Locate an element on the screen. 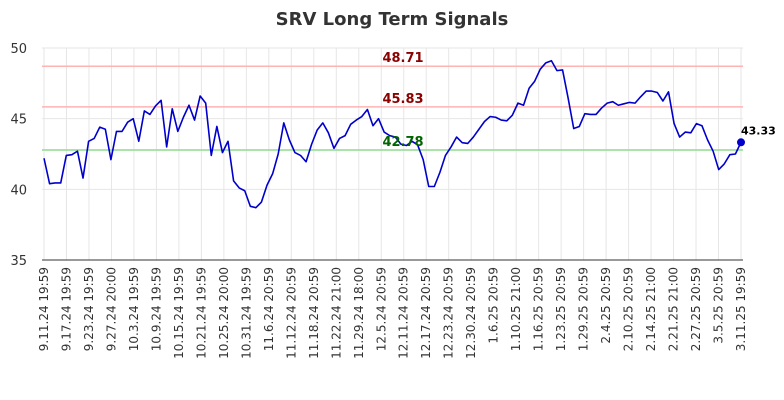 The height and width of the screenshot is (400, 784). x-tick-label: 9.11.24 19:59 is located at coordinates (44, 309).